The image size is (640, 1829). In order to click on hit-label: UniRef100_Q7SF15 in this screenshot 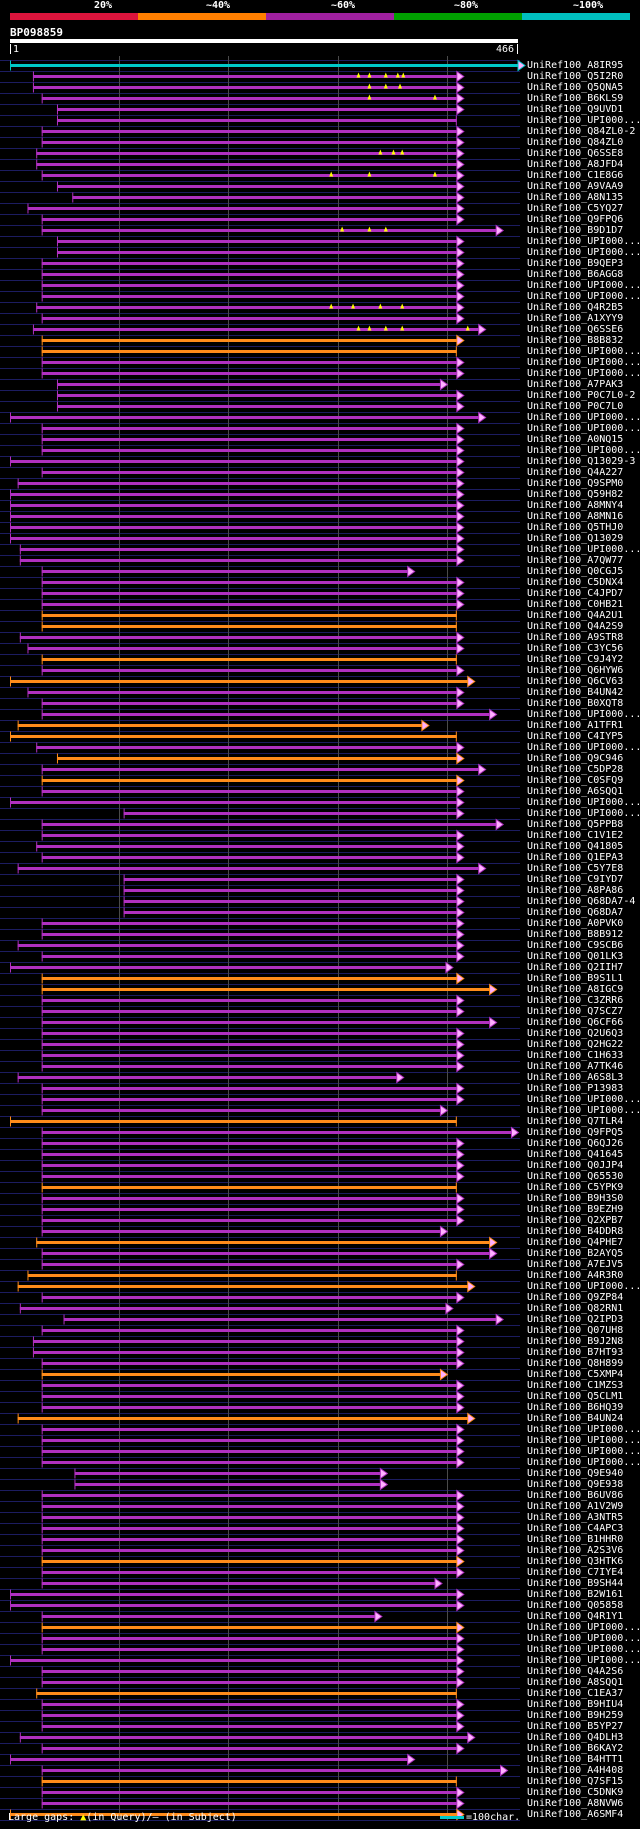, I will do `click(575, 1781)`.